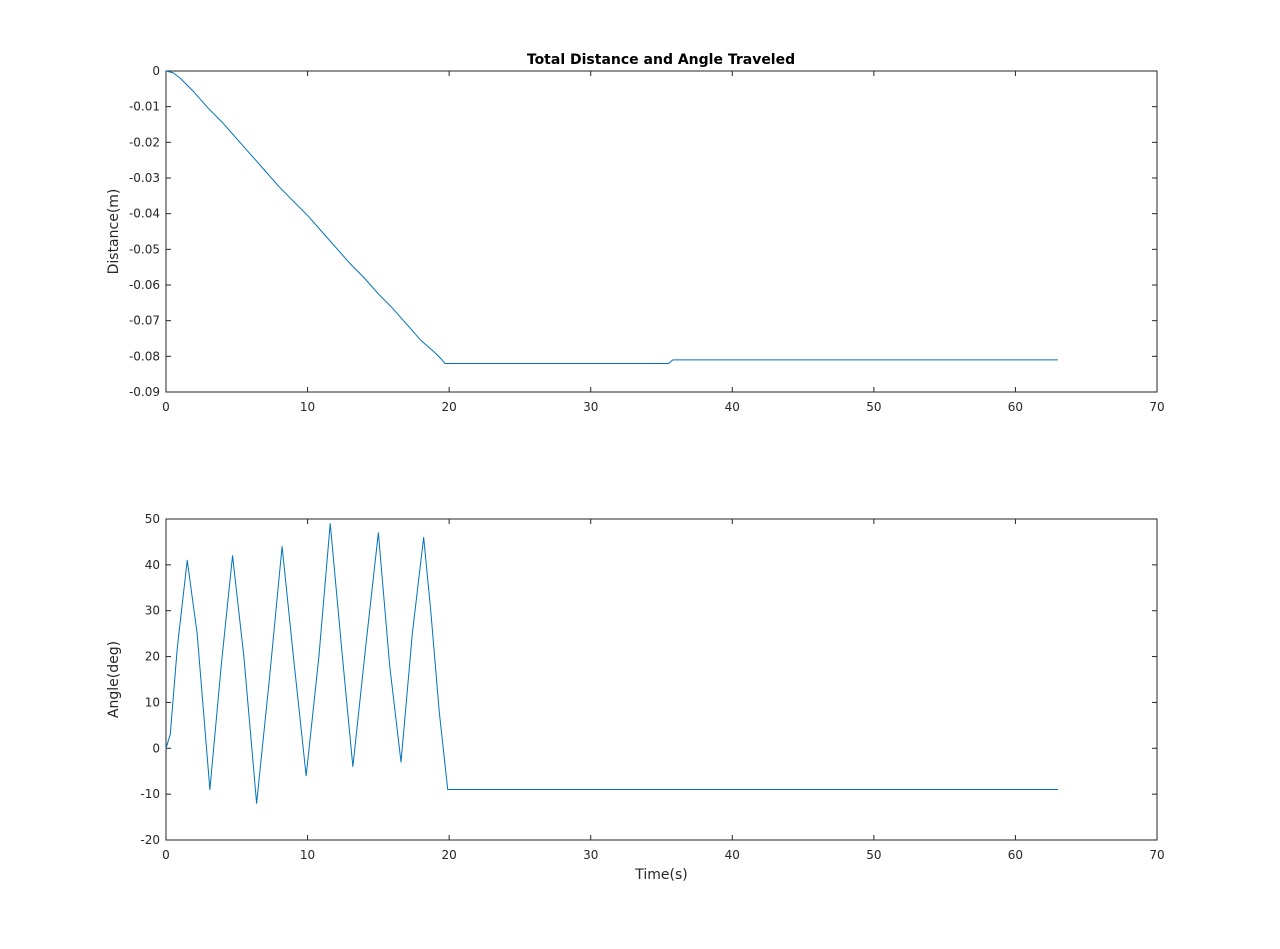 This screenshot has height=949, width=1280. What do you see at coordinates (152, 565) in the screenshot?
I see `y-tick-label: 40` at bounding box center [152, 565].